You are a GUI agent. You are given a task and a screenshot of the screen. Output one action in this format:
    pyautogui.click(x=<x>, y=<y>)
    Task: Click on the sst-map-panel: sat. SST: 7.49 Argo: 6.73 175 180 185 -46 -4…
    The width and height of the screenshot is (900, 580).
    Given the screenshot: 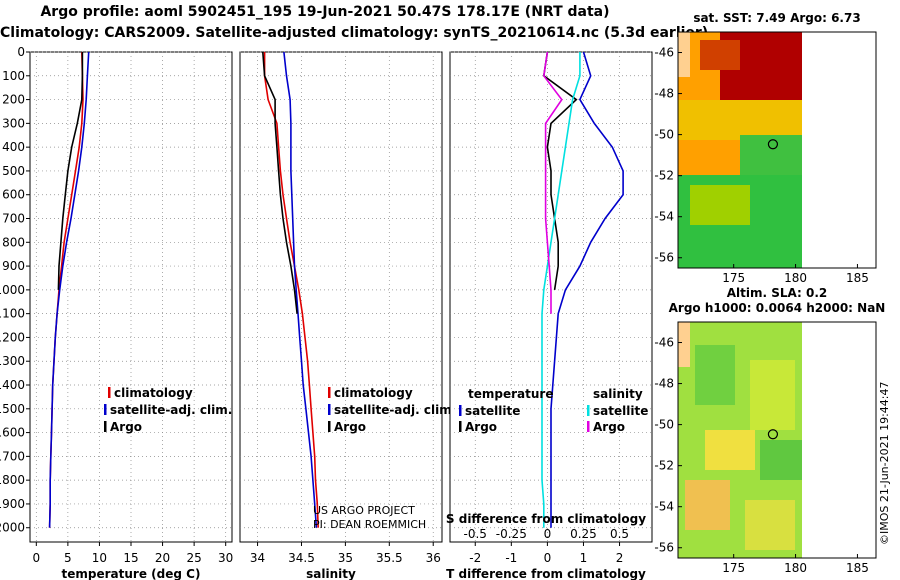 What is the action you would take?
    pyautogui.click(x=765, y=148)
    